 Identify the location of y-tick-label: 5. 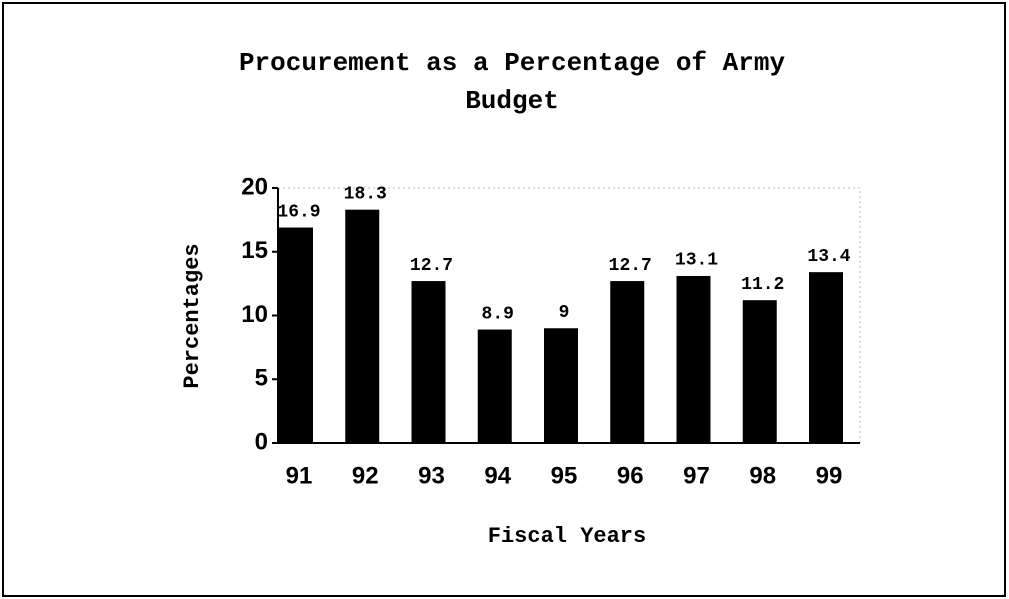
(261, 378).